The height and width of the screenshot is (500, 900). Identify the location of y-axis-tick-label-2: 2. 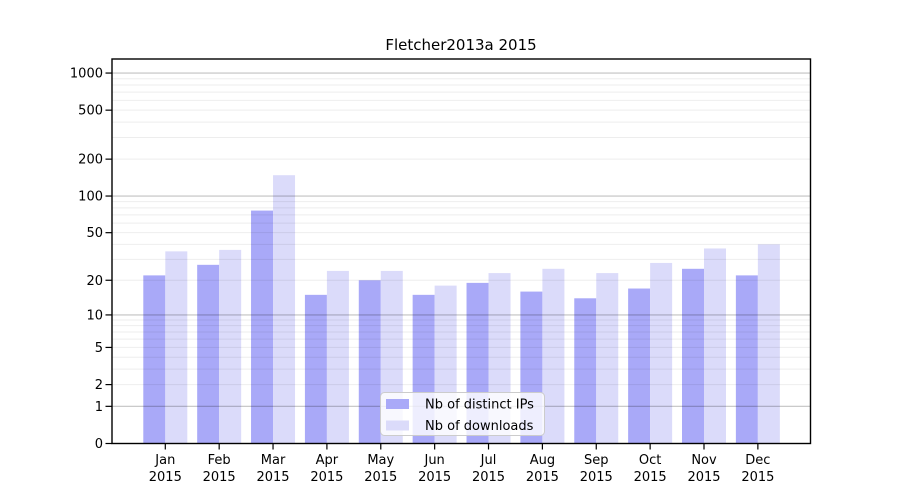
(99, 385).